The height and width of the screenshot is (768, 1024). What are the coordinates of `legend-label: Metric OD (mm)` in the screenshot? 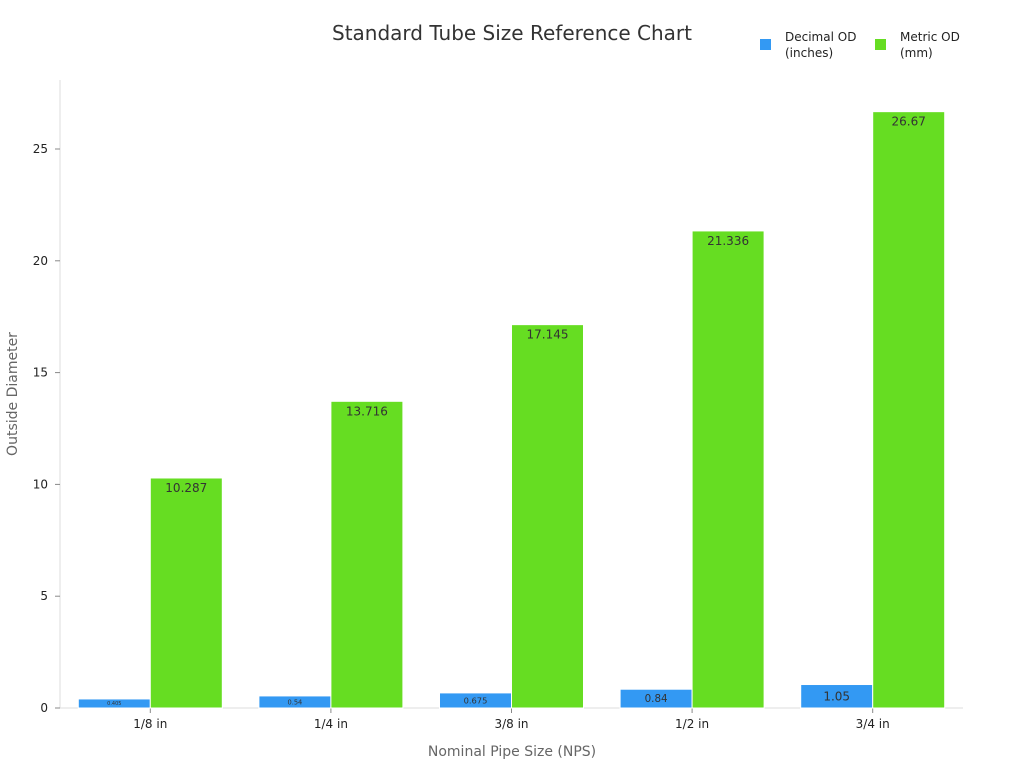 It's located at (930, 45).